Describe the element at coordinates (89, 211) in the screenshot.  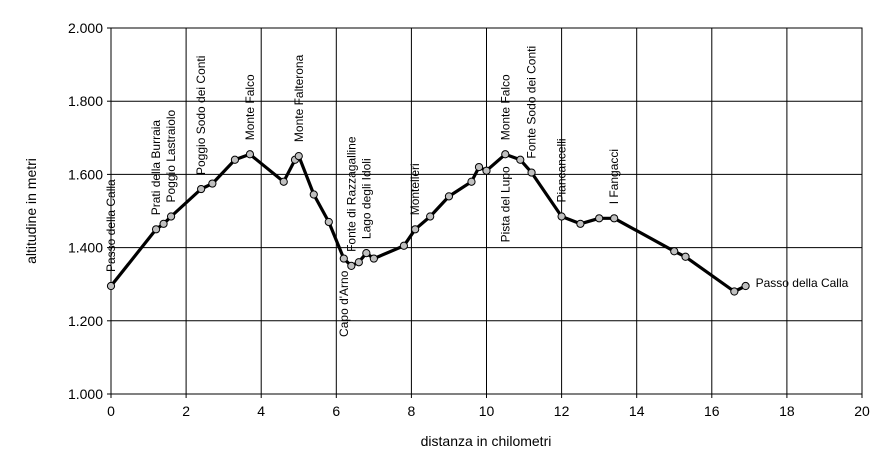
I see `y-axis-tick-labels: 1.000 1.200 1.400 1.600 1.800 2.000` at that location.